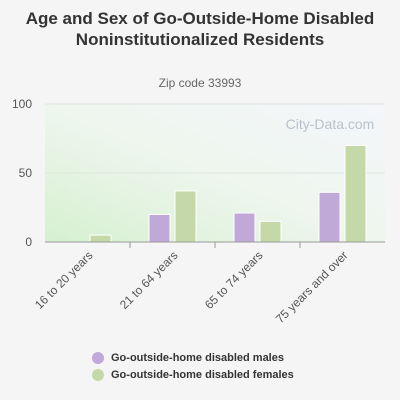 The image size is (400, 400). Describe the element at coordinates (234, 280) in the screenshot. I see `x-tick-label: 65 to 74 years` at that location.